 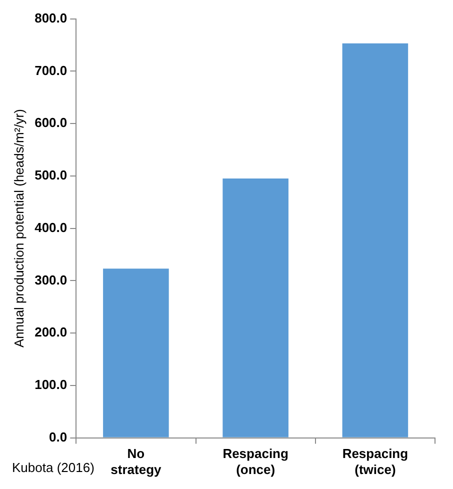 I want to click on y-tick-label: 300.0, so click(x=51, y=280).